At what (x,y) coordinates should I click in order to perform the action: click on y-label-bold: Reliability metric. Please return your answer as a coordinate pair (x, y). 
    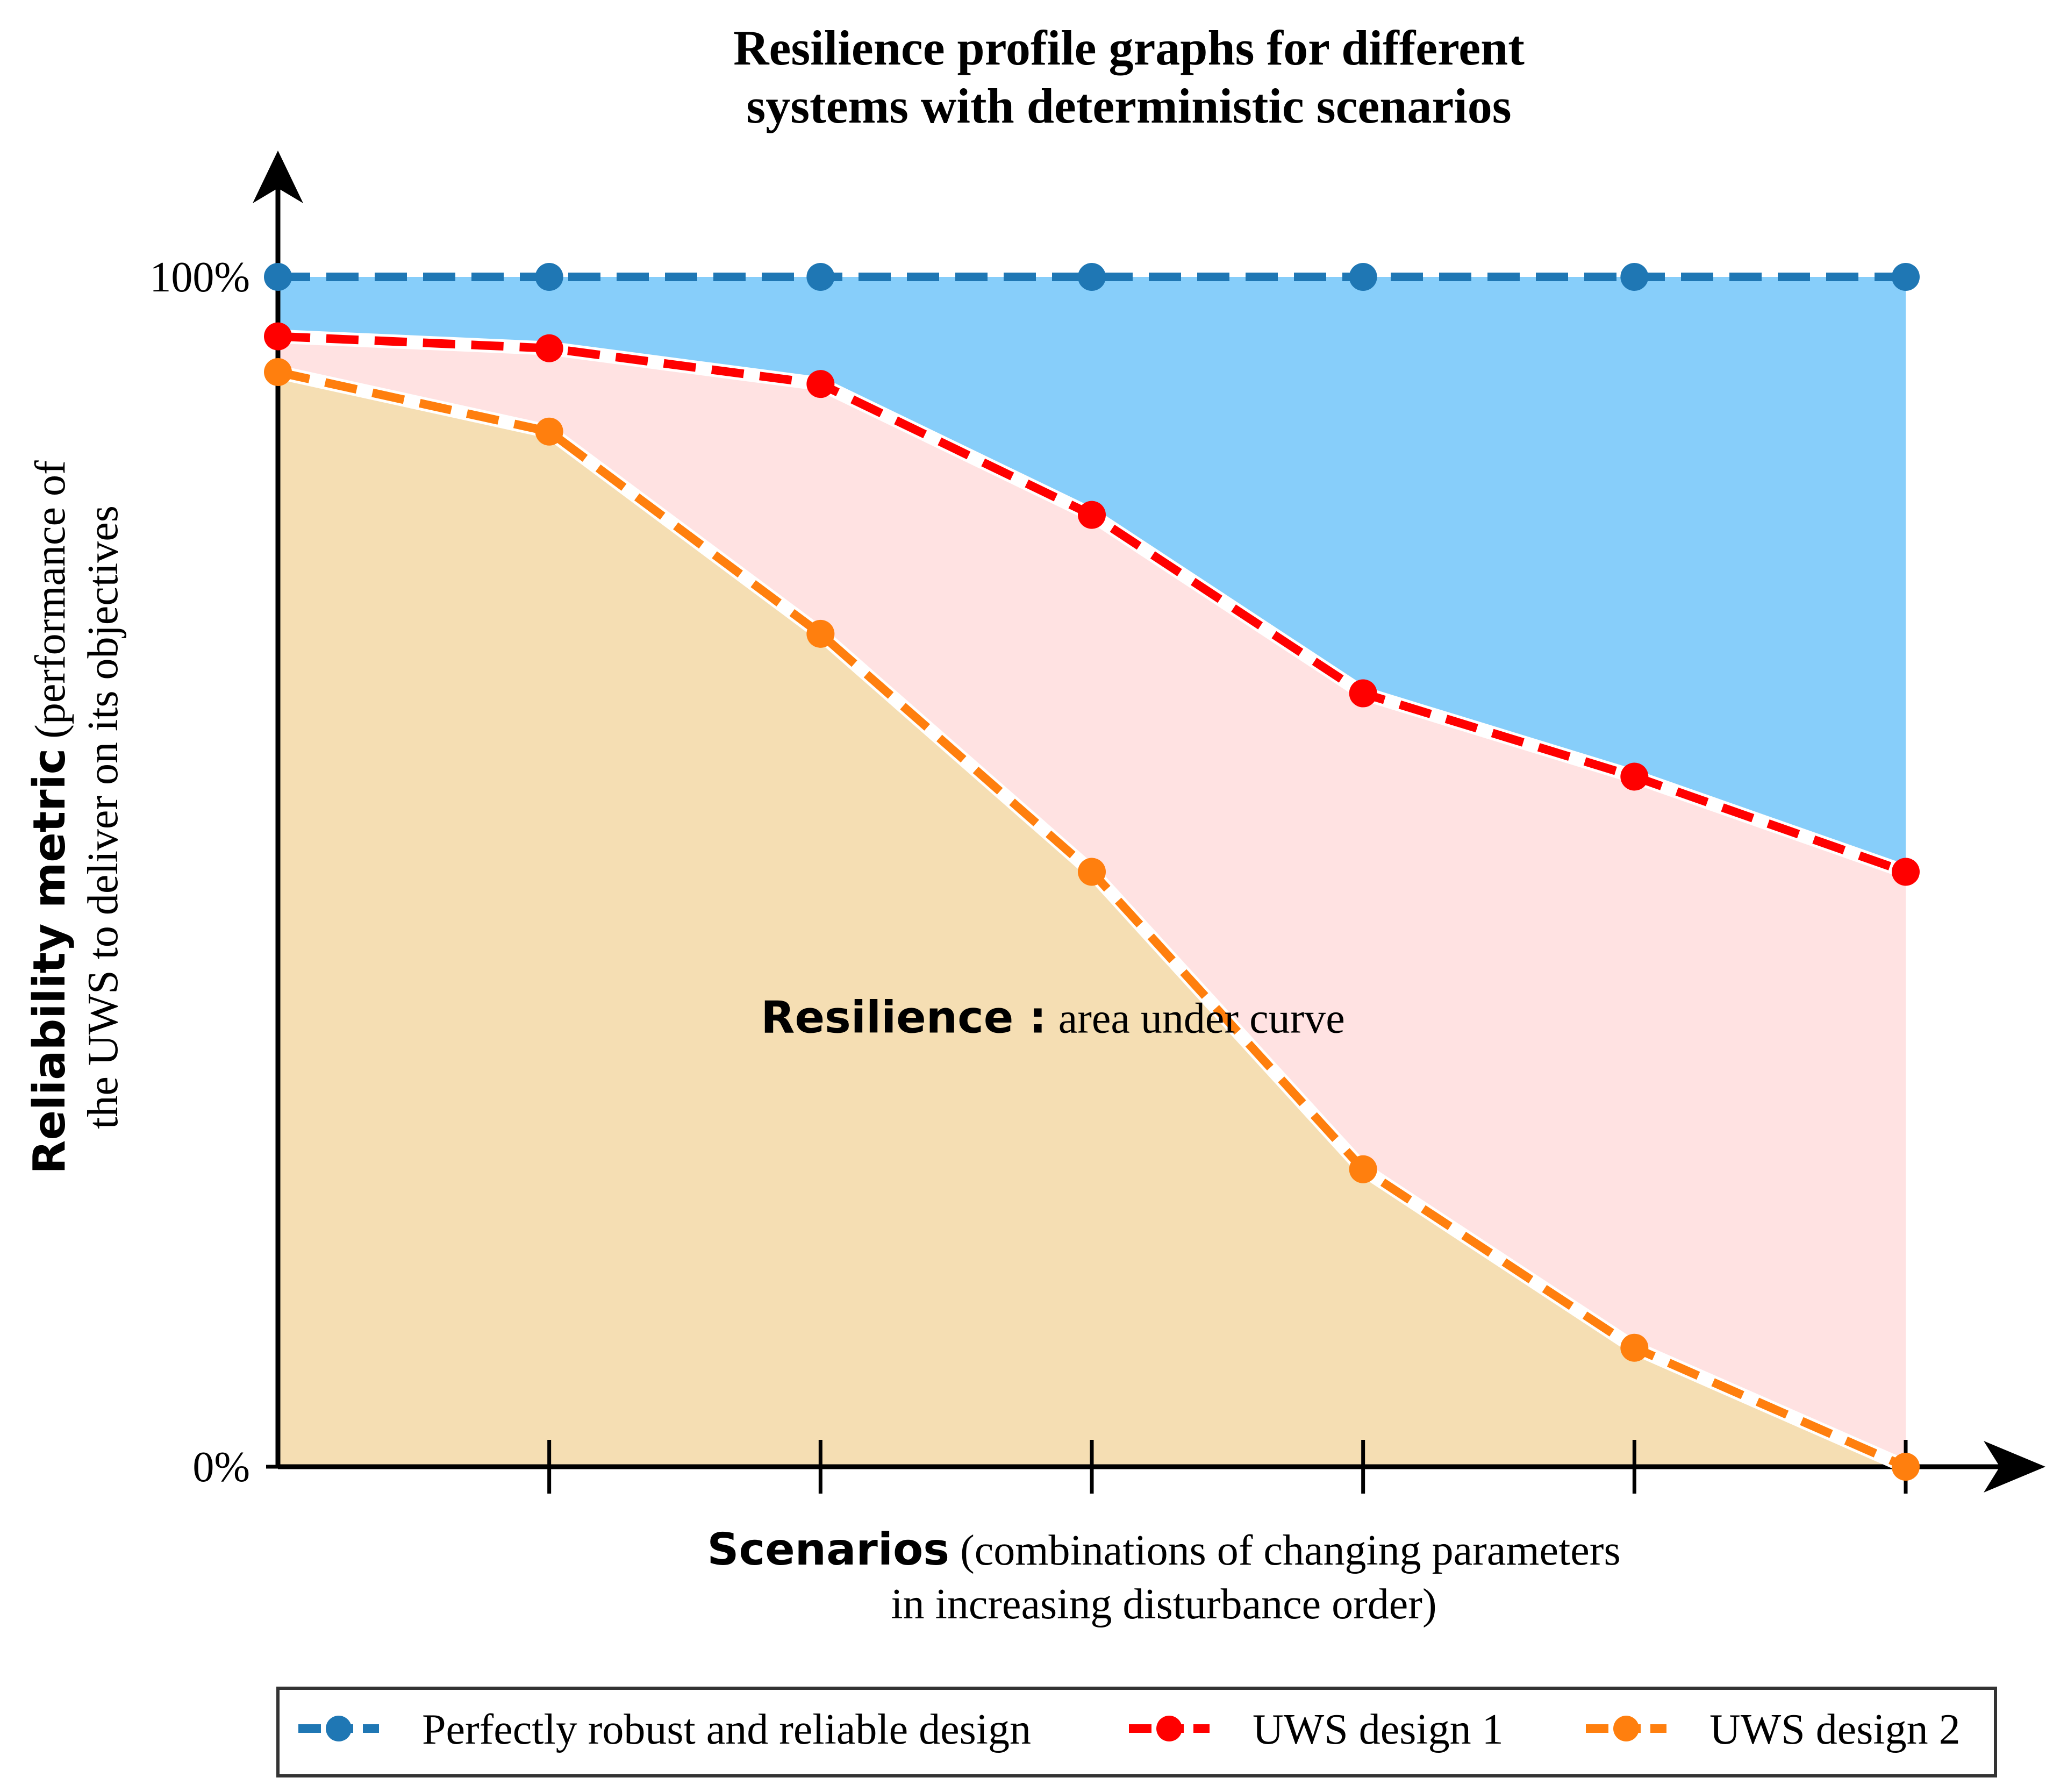
    Looking at the image, I should click on (50, 961).